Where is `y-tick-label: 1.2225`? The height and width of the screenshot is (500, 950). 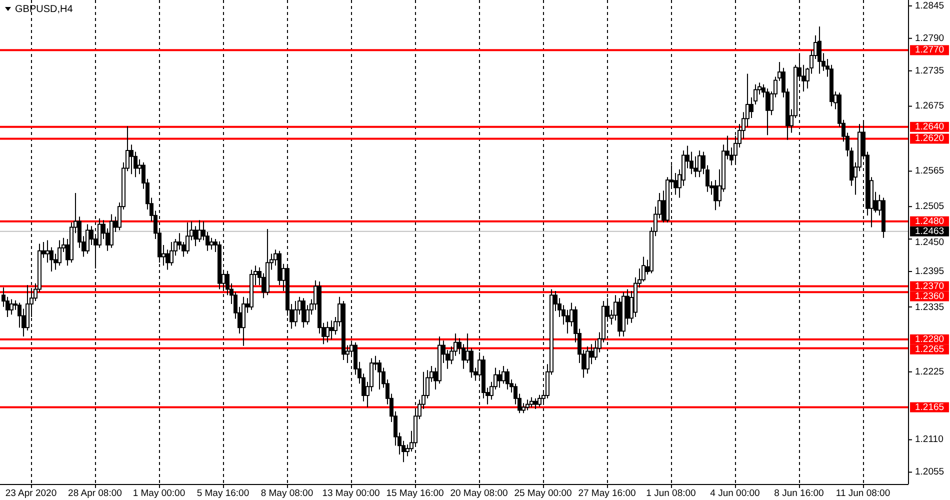
y-tick-label: 1.2225 is located at coordinates (929, 372).